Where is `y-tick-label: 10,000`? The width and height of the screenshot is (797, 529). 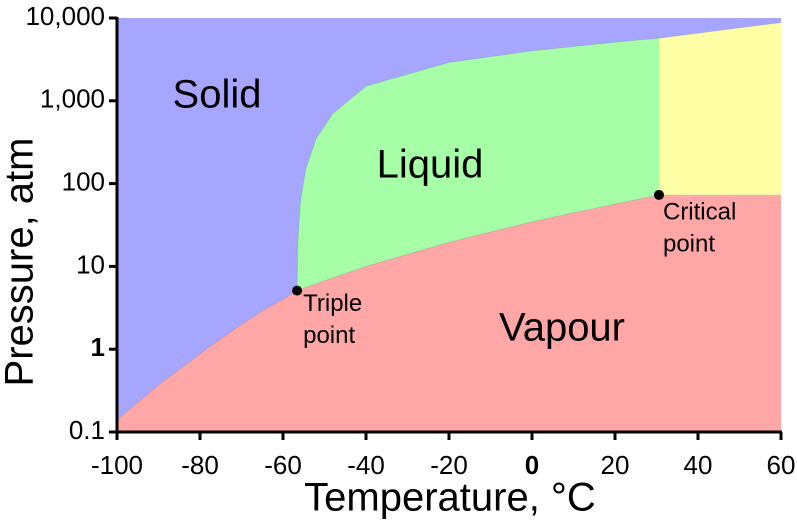 y-tick-label: 10,000 is located at coordinates (65, 16).